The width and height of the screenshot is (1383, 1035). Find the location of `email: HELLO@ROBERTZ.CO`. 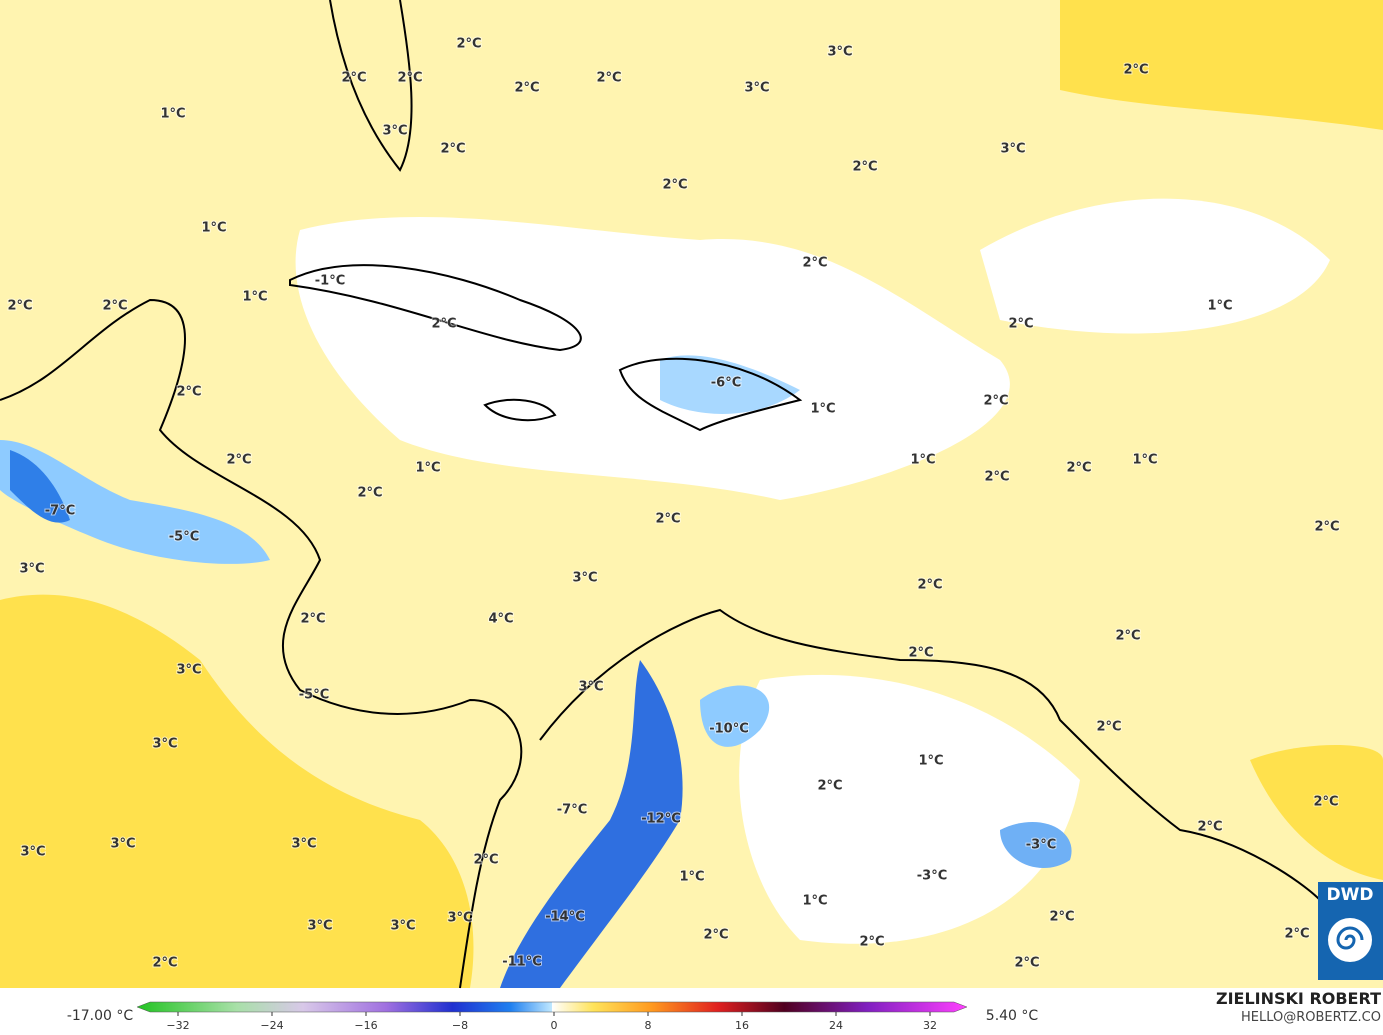

email: HELLO@ROBERTZ.CO is located at coordinates (1310, 1017).